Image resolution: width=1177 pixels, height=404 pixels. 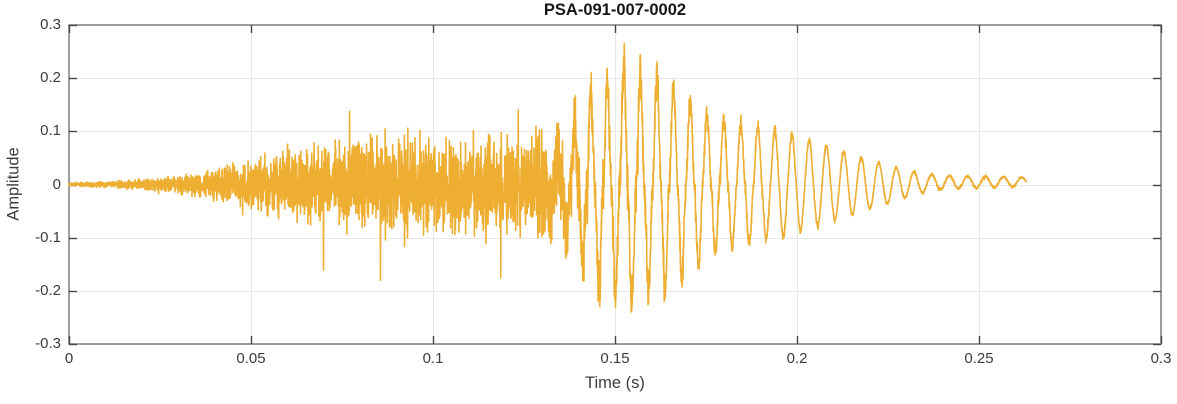 What do you see at coordinates (615, 383) in the screenshot?
I see `x-axis-label: Time (s)` at bounding box center [615, 383].